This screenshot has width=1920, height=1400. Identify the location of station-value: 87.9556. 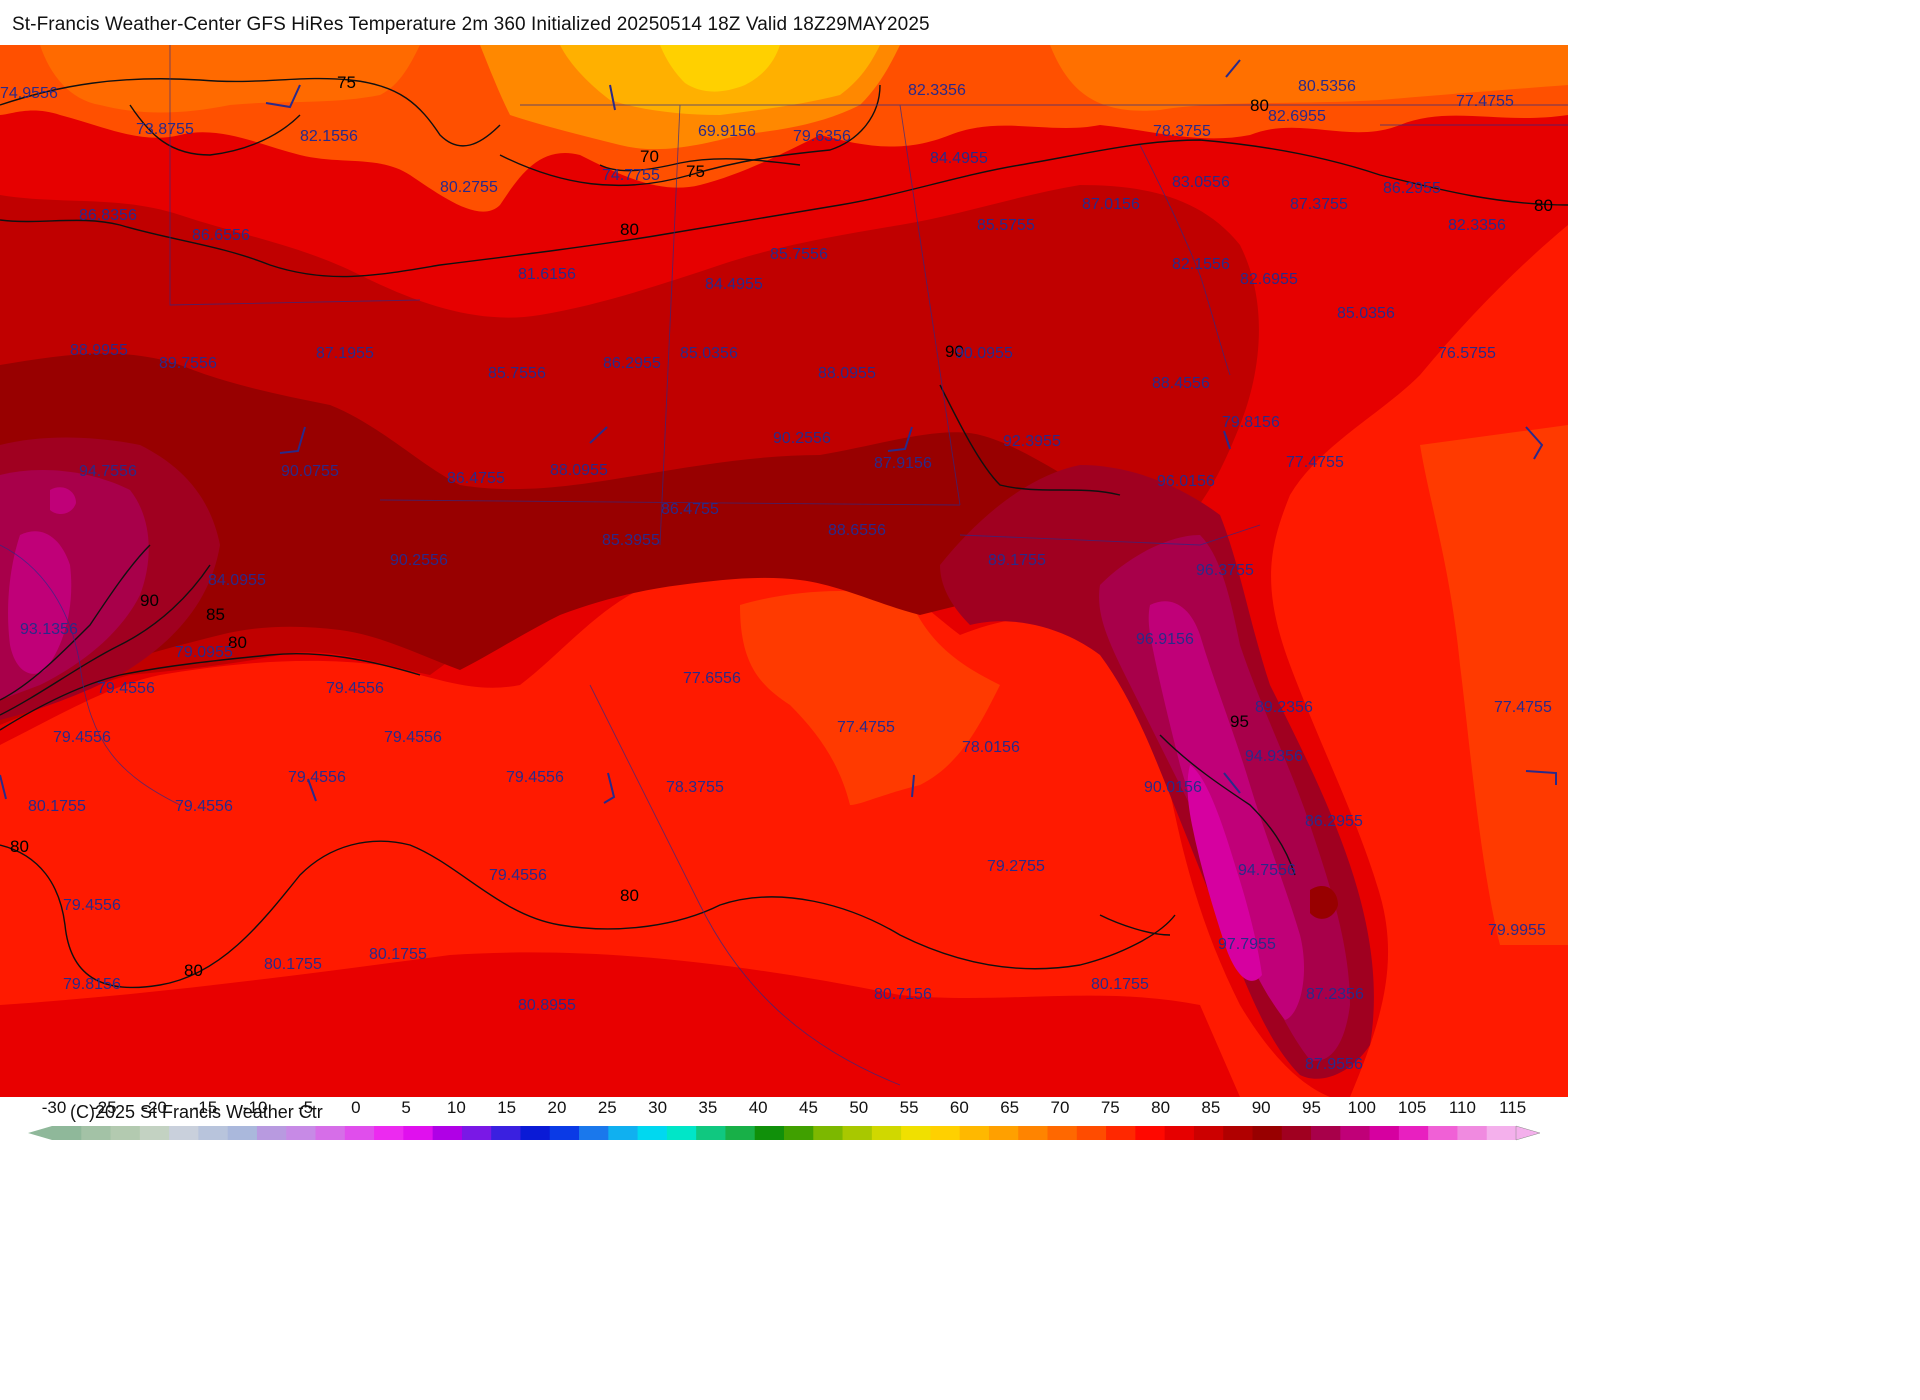
(1334, 1064).